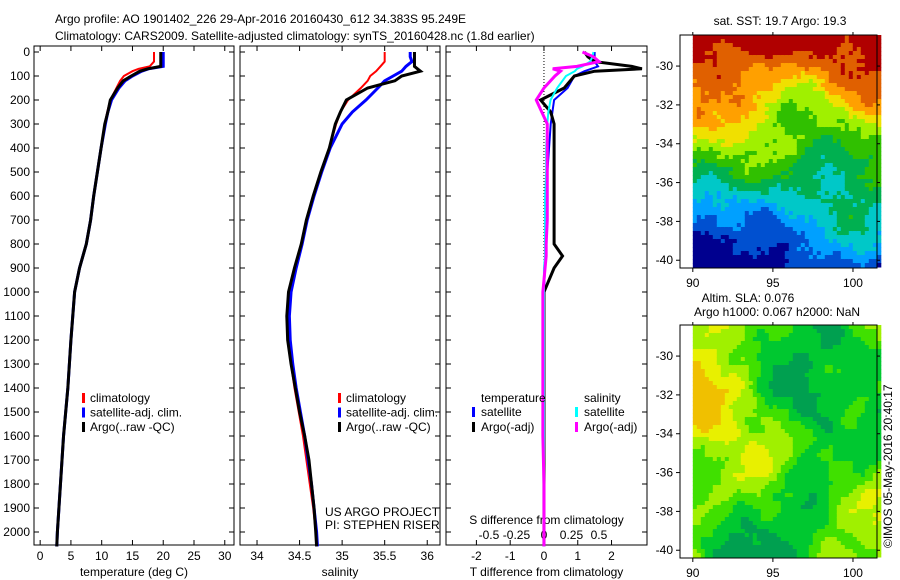 The image size is (900, 580). I want to click on legend-title-salinity: salinity, so click(602, 398).